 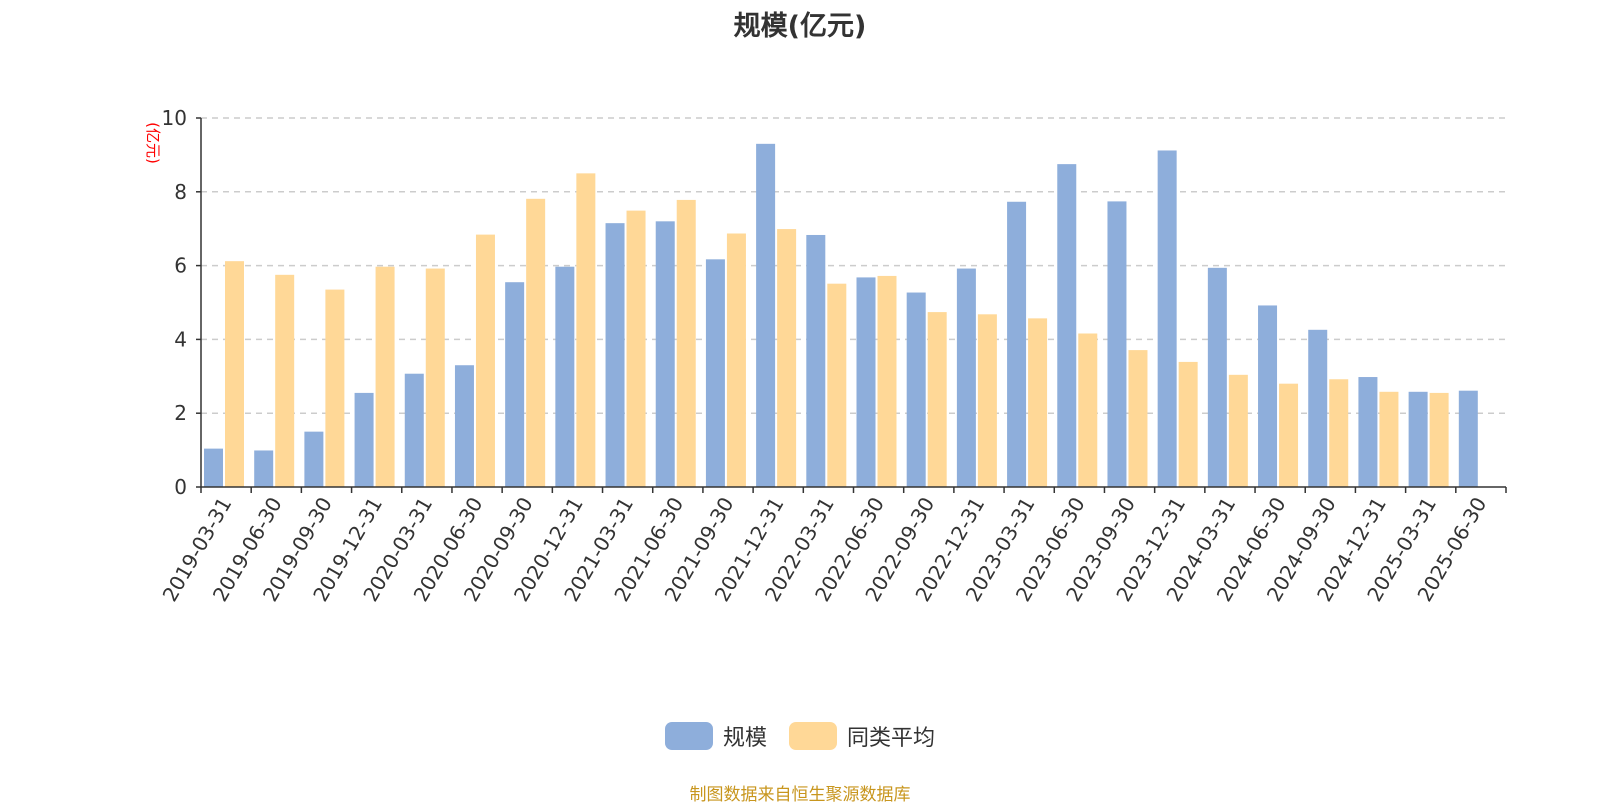 What do you see at coordinates (180, 487) in the screenshot?
I see `y-tick-label: 0` at bounding box center [180, 487].